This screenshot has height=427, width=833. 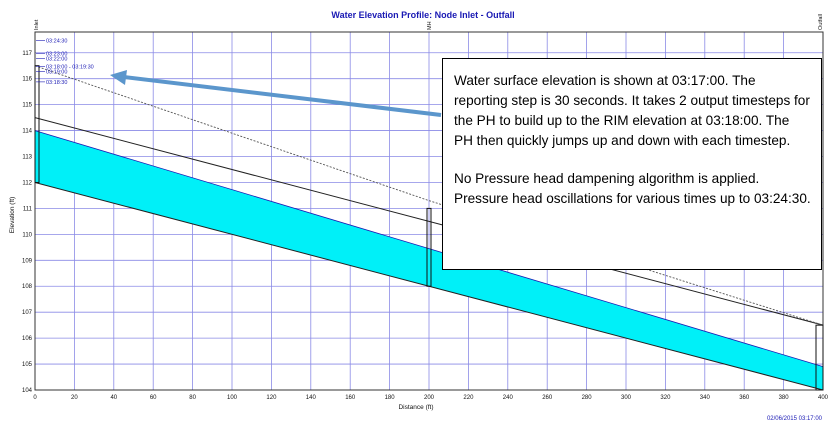 I want to click on y-tick-label: 107, so click(x=27, y=313).